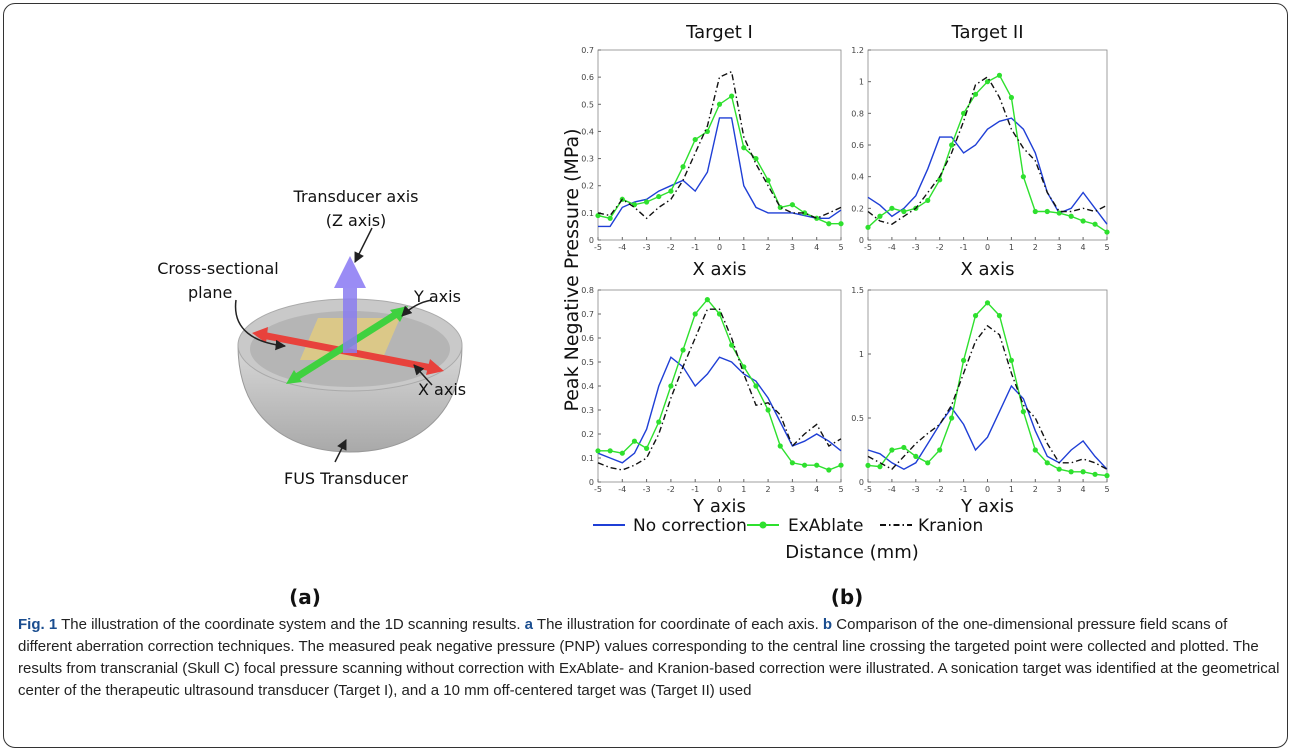  I want to click on caption-label: a, so click(529, 624).